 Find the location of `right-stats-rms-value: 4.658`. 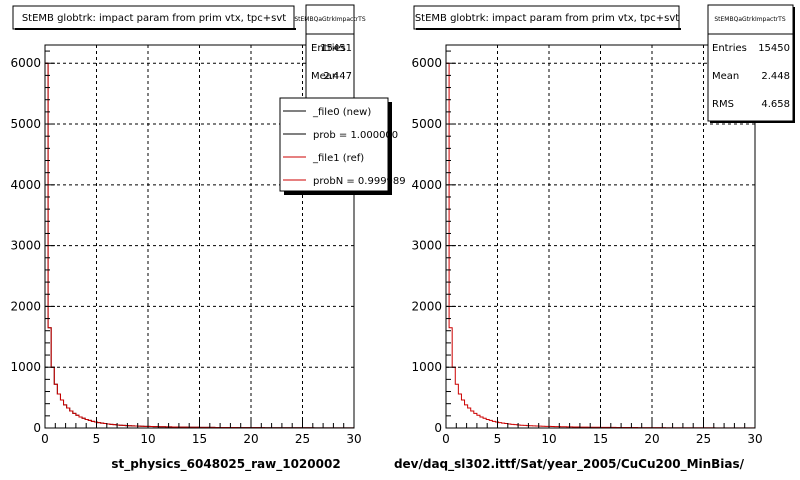

right-stats-rms-value: 4.658 is located at coordinates (775, 104).